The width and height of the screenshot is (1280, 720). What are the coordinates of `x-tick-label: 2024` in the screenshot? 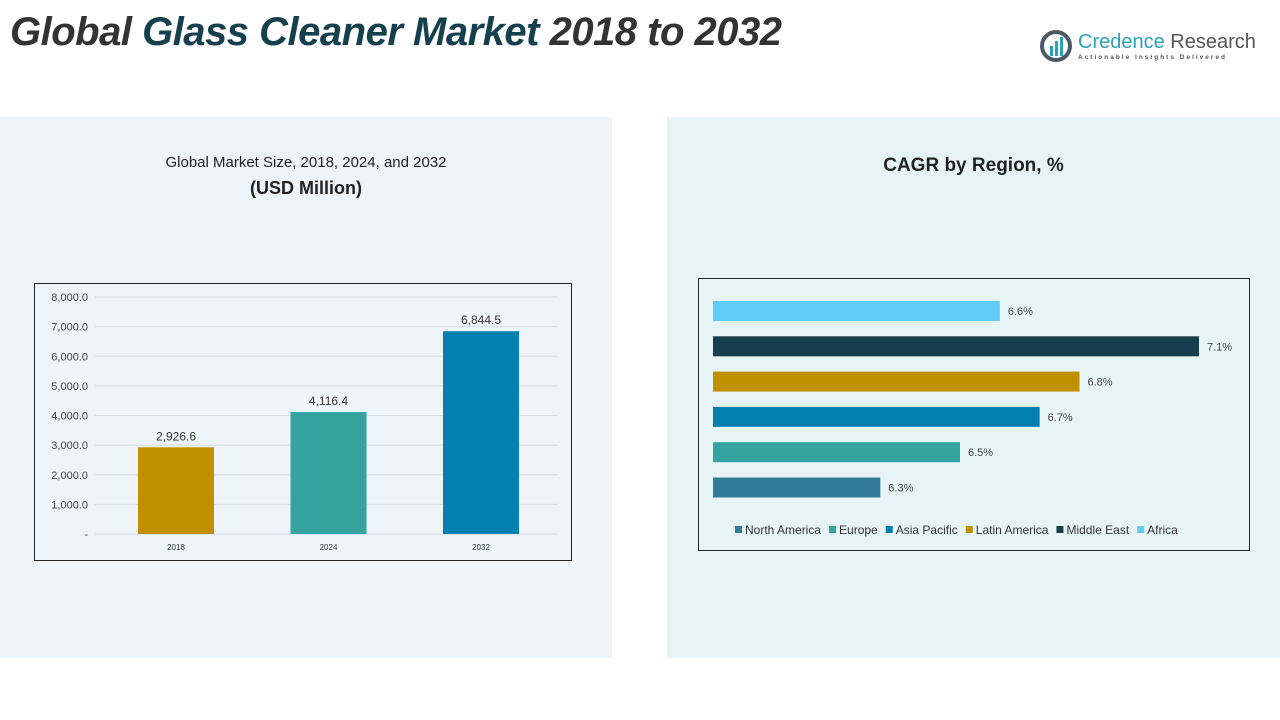 It's located at (329, 547).